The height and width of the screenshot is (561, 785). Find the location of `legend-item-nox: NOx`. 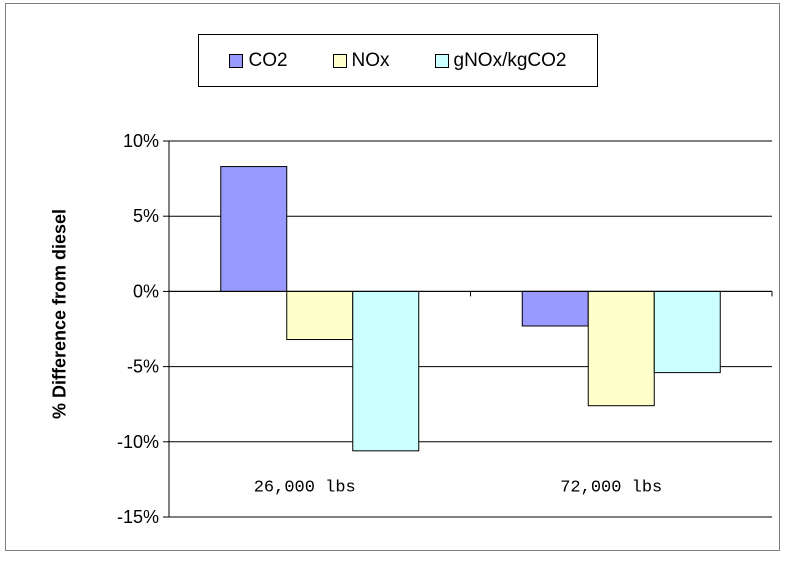

legend-item-nox: NOx is located at coordinates (361, 60).